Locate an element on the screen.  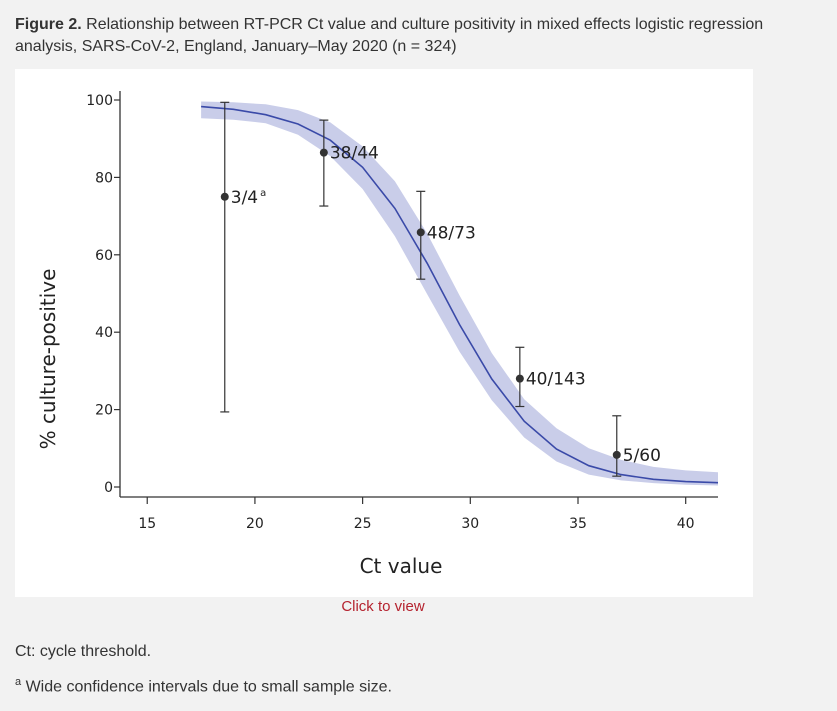
x-axis-label: Ct value is located at coordinates (401, 566).